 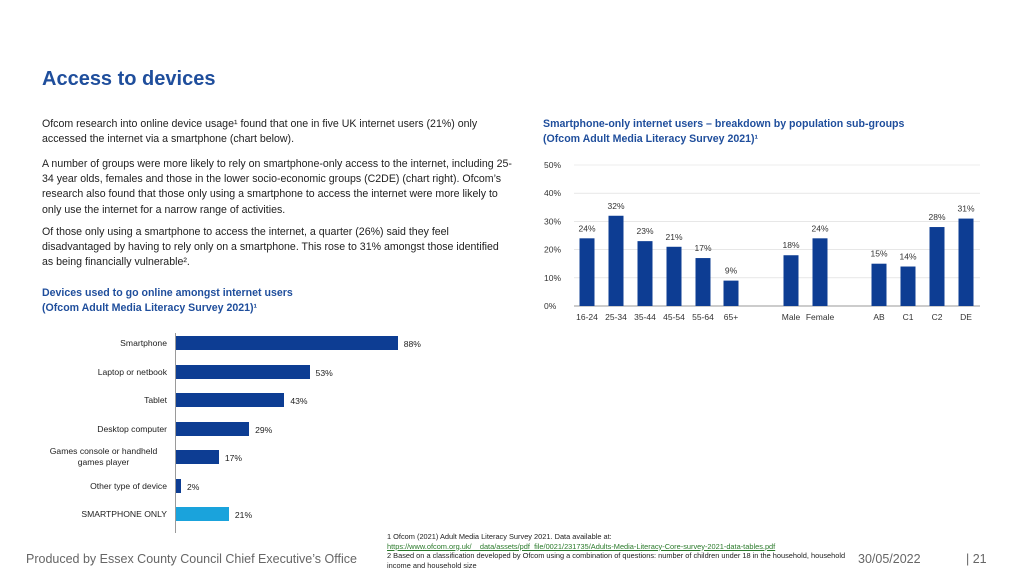 What do you see at coordinates (966, 317) in the screenshot?
I see `smartphone-only-category-label: DE` at bounding box center [966, 317].